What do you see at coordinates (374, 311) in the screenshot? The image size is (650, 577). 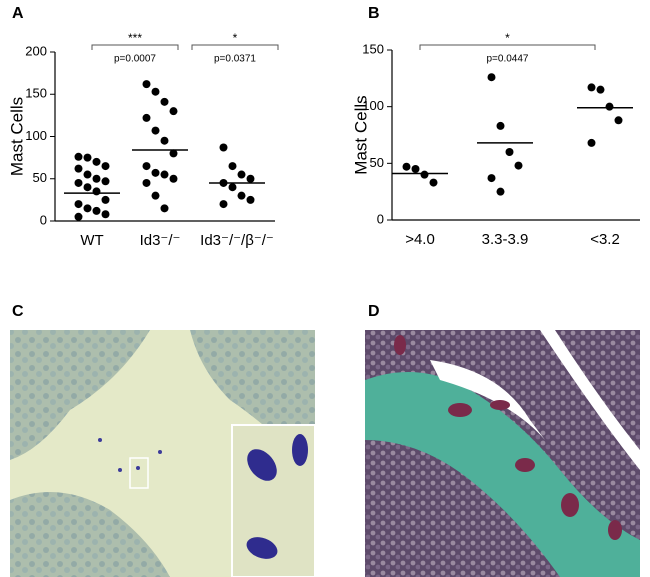 I see `panel-label: D` at bounding box center [374, 311].